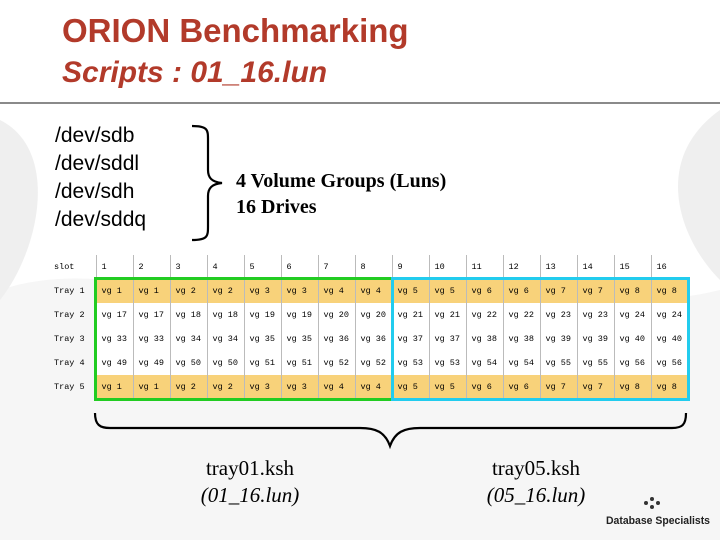  What do you see at coordinates (262, 267) in the screenshot?
I see `slot-number: 5` at bounding box center [262, 267].